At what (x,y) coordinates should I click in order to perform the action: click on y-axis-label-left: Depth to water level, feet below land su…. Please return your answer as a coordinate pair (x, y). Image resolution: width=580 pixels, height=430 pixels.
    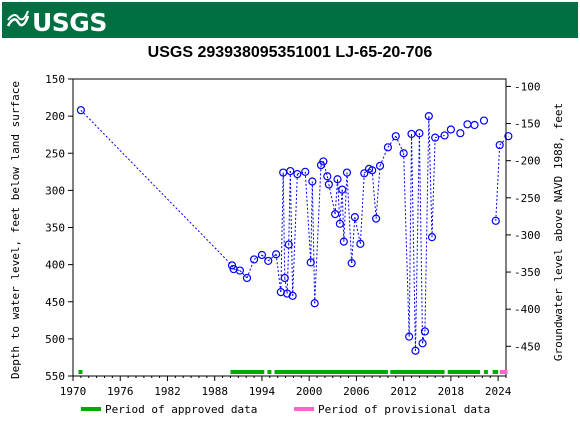
    Looking at the image, I should click on (15, 230).